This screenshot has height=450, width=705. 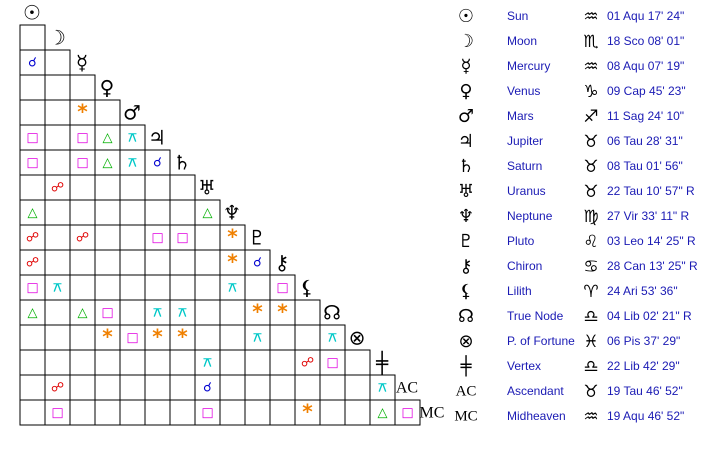 I want to click on grid-body-glyph: ╪, so click(x=382, y=363).